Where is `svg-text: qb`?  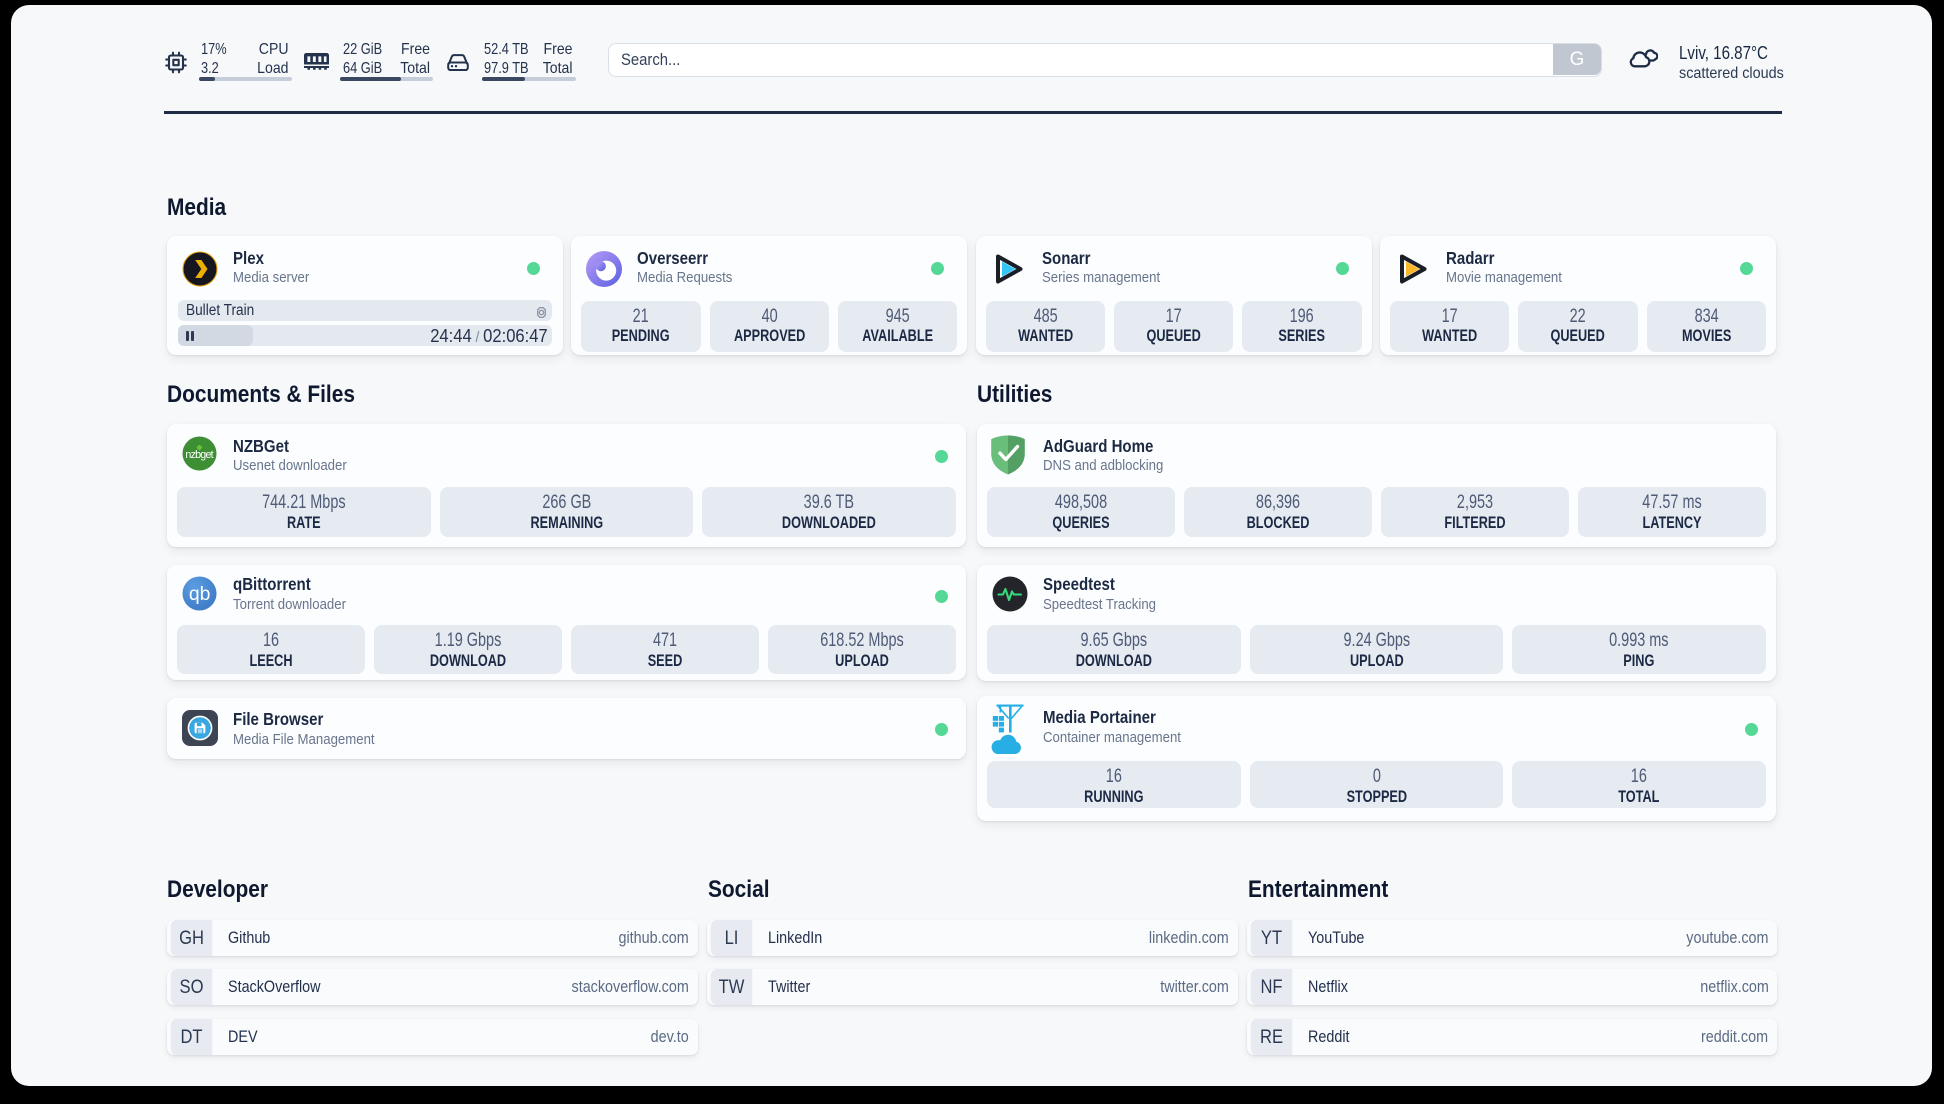 svg-text: qb is located at coordinates (200, 594).